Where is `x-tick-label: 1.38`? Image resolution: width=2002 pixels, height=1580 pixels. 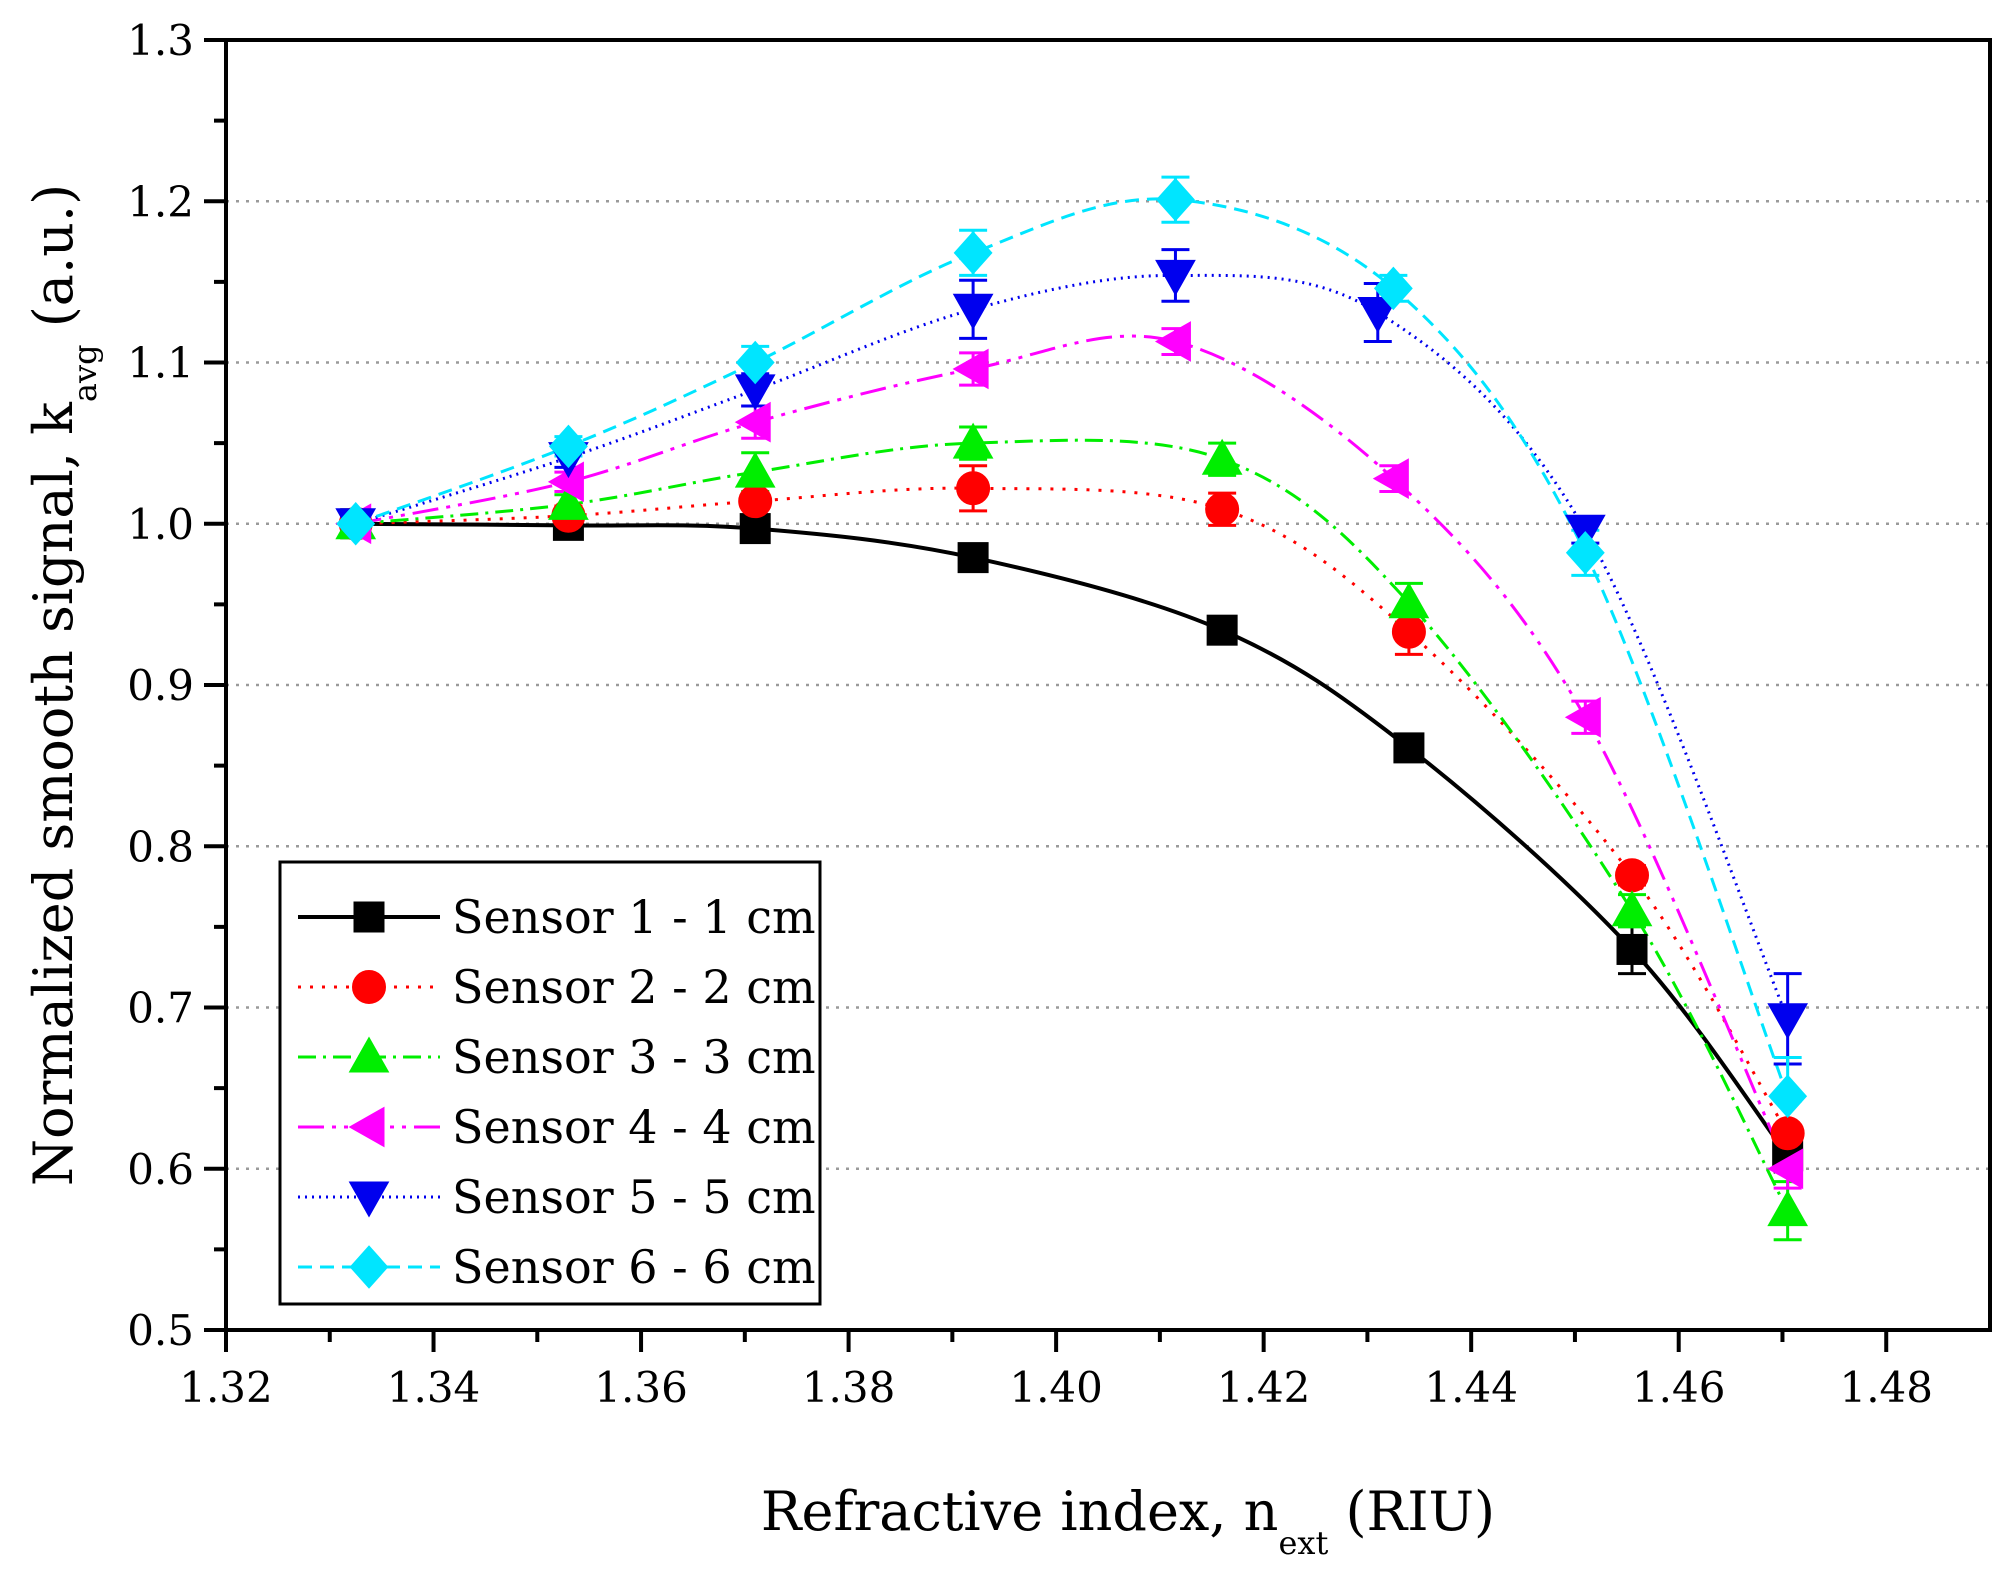
x-tick-label: 1.38 is located at coordinates (849, 1387).